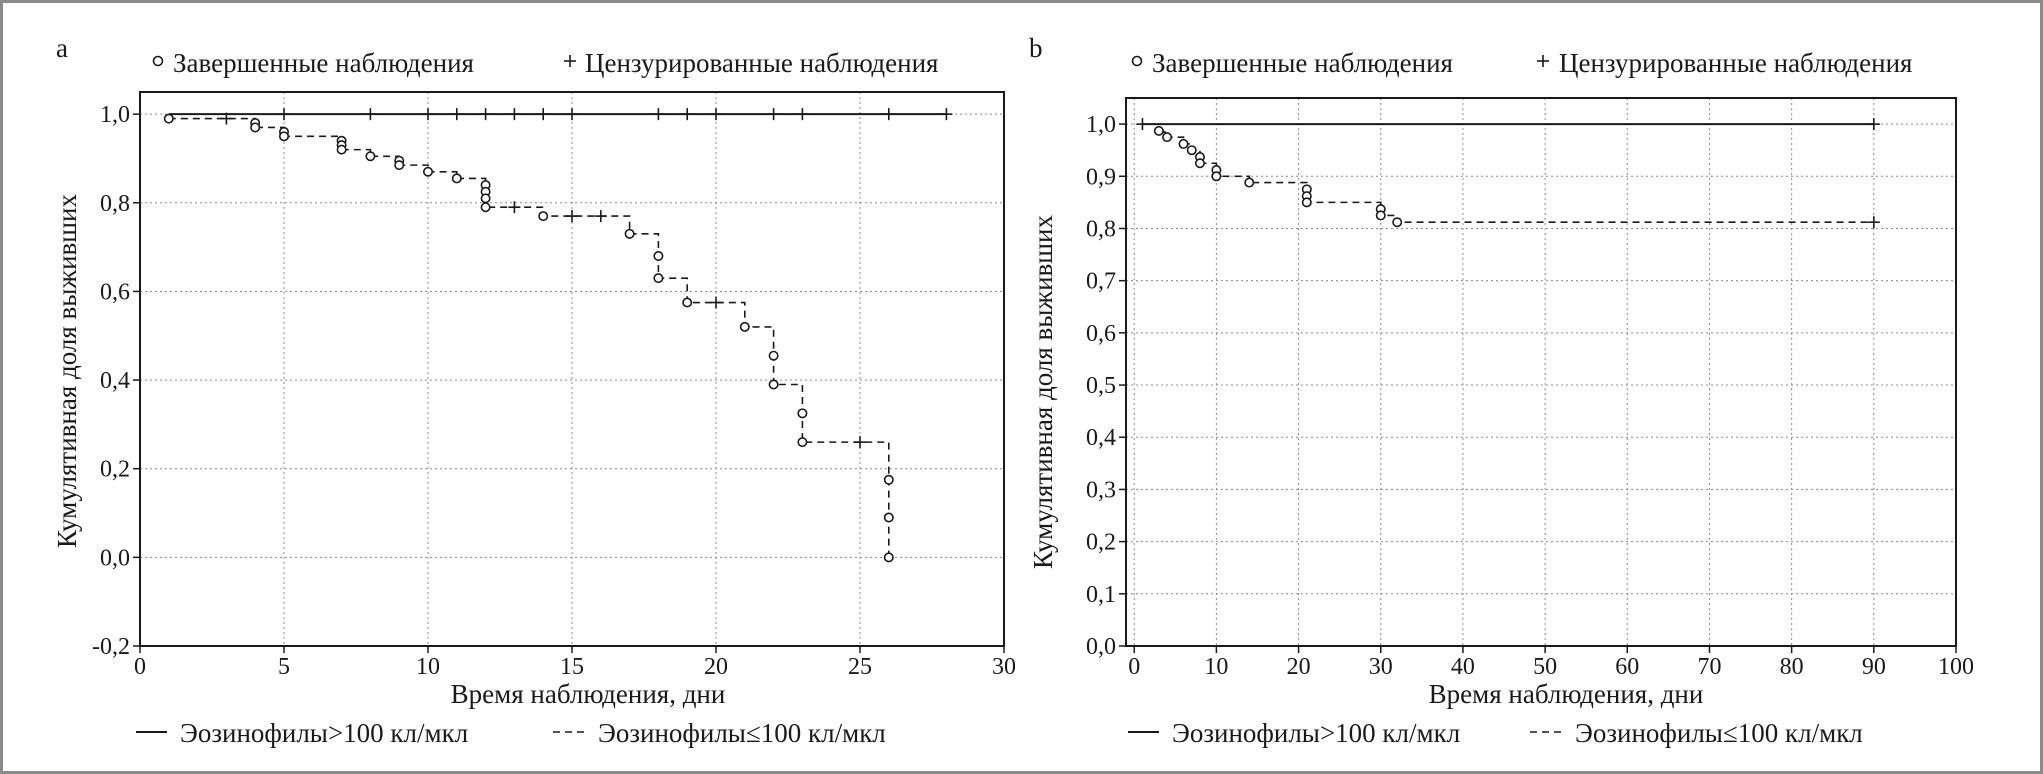 The height and width of the screenshot is (774, 2043). What do you see at coordinates (284, 667) in the screenshot?
I see `x-tick-label: 5` at bounding box center [284, 667].